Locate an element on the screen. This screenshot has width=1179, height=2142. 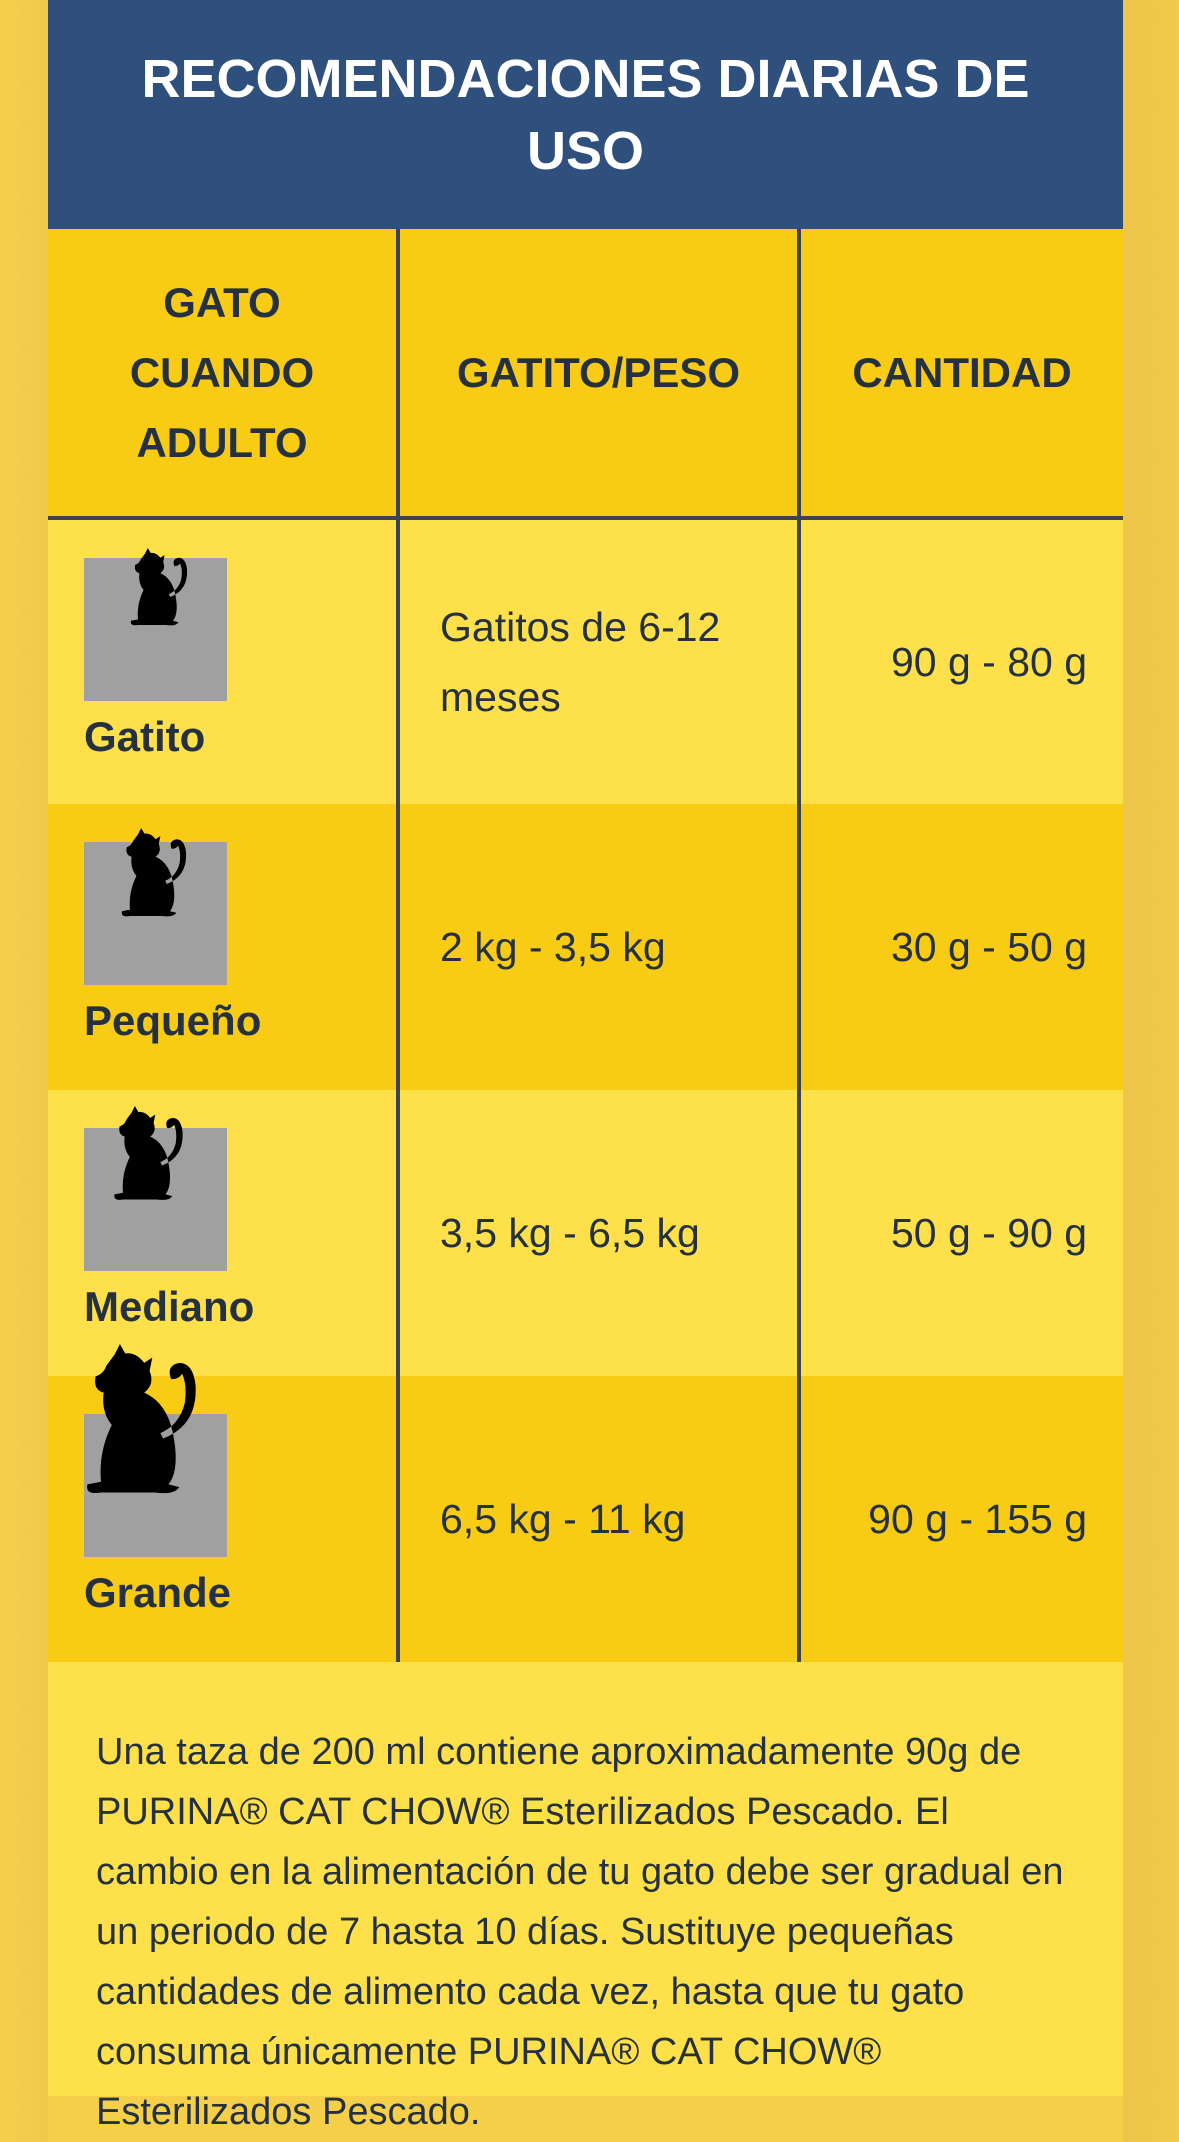
cat-type-cell: Gatito is located at coordinates (223, 661).